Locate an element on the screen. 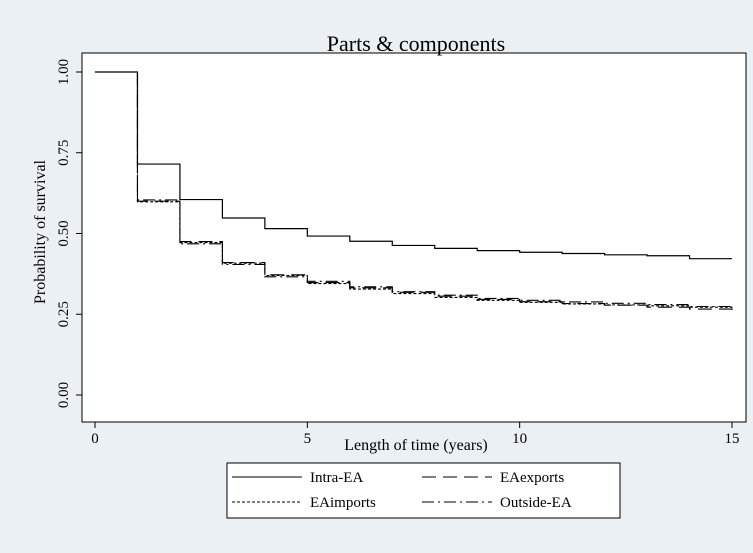 This screenshot has width=753, height=553. x-tick-label: 10 is located at coordinates (519, 439).